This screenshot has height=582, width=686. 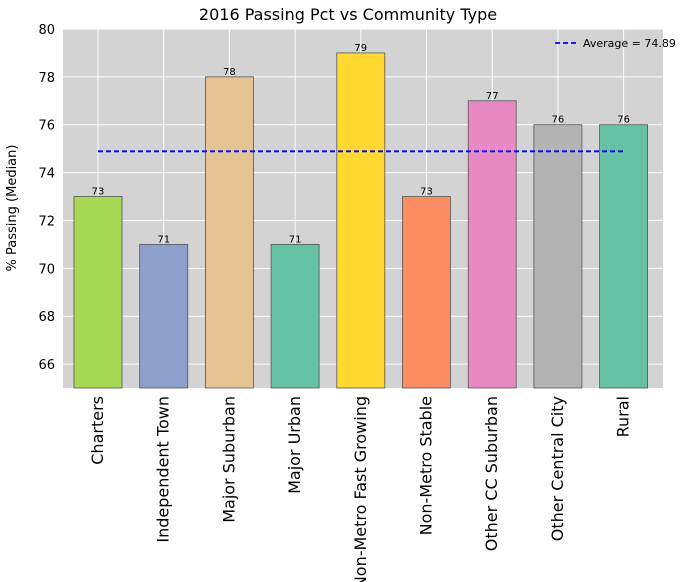 I want to click on bar-value-label: 79, so click(x=360, y=48).